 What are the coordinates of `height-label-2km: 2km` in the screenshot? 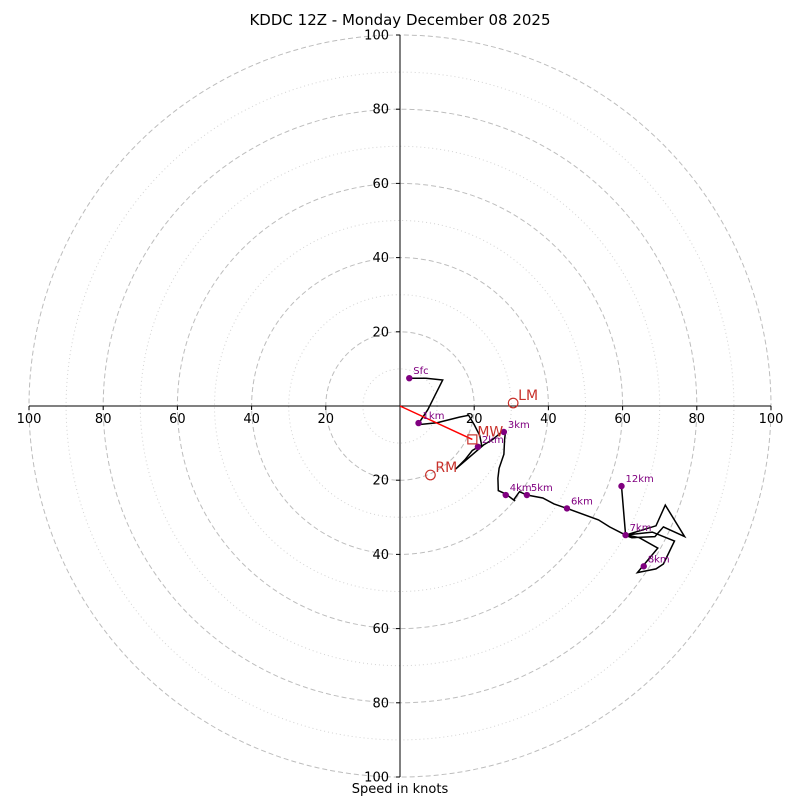 It's located at (493, 440).